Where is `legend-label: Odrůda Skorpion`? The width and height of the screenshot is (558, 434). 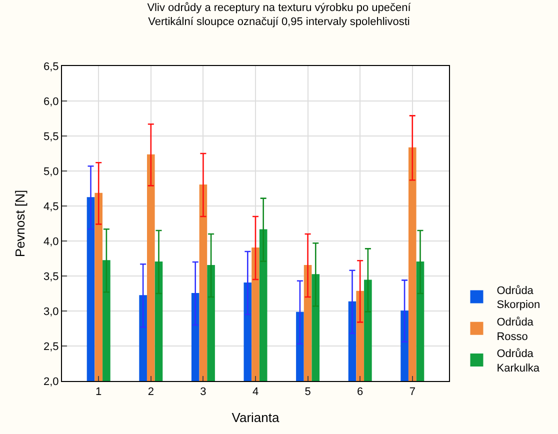 legend-label: Odrůda Skorpion is located at coordinates (518, 298).